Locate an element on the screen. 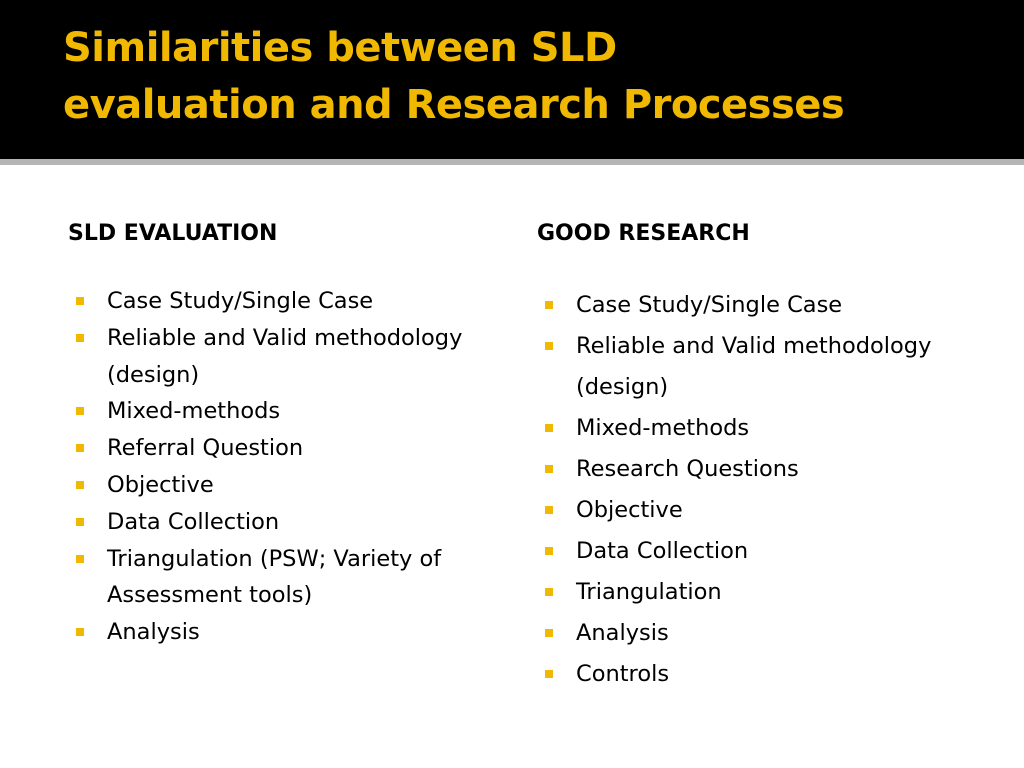  left-list-item: Mixed-methods is located at coordinates (272, 411).